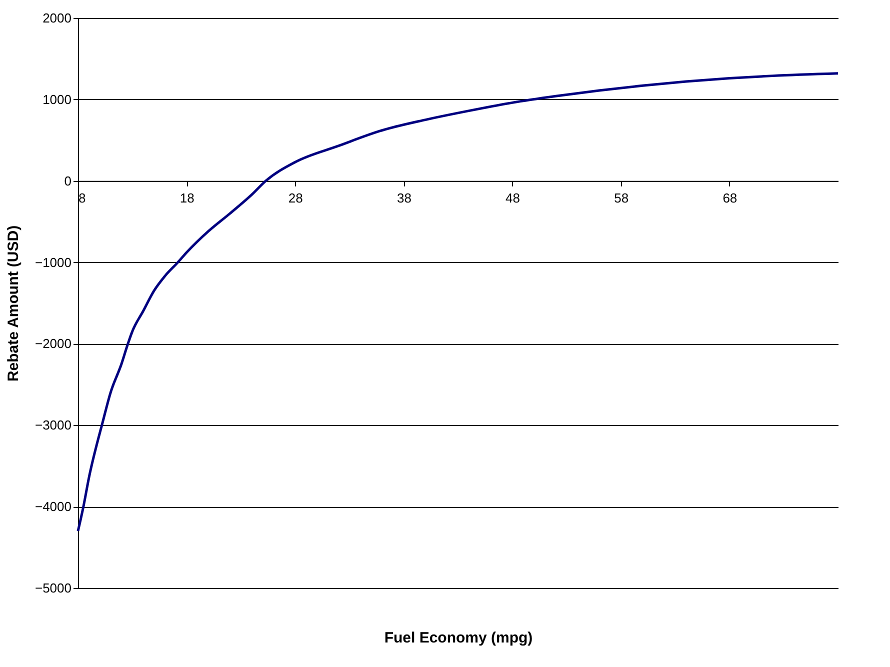  I want to click on y-tick-label: −2000, so click(53, 344).